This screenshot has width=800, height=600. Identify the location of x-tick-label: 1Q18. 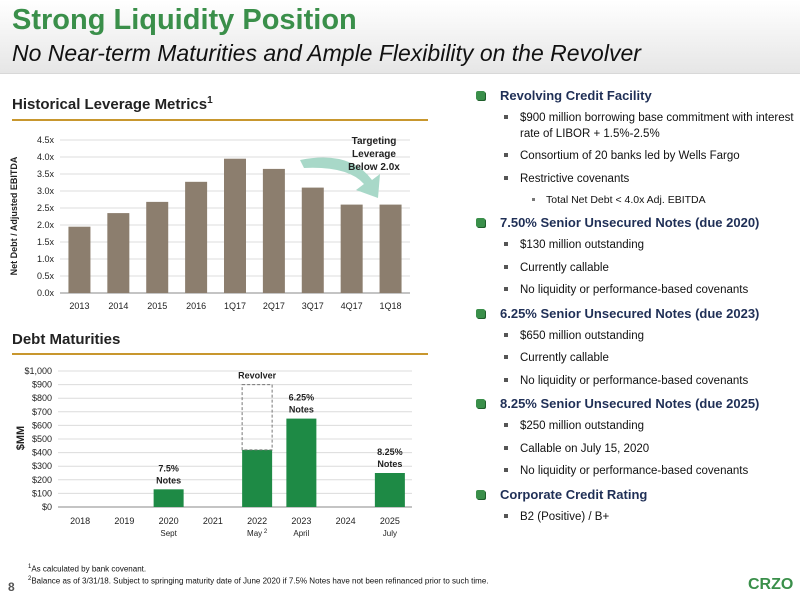
(391, 306).